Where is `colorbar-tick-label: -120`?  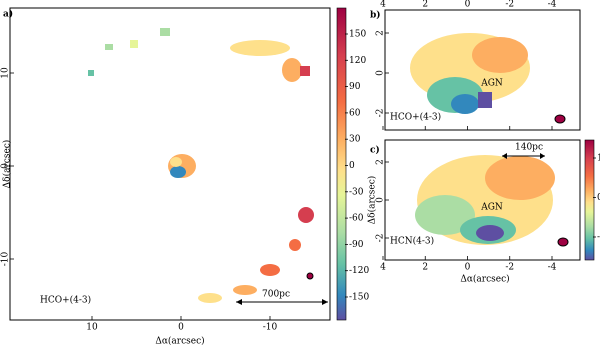 colorbar-tick-label: -120 is located at coordinates (359, 271).